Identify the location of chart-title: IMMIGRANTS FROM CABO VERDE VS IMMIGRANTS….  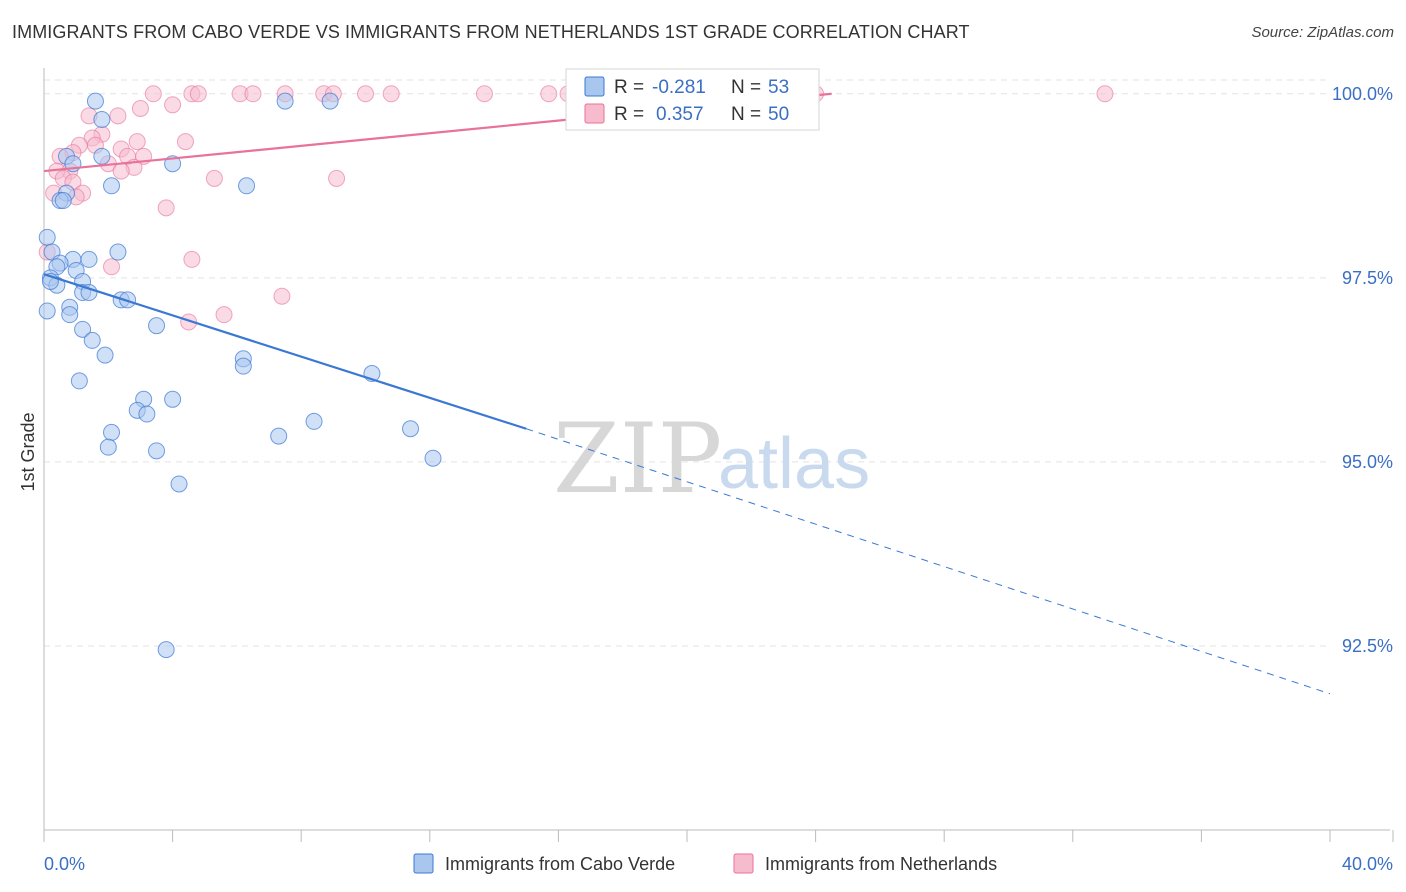
(491, 32).